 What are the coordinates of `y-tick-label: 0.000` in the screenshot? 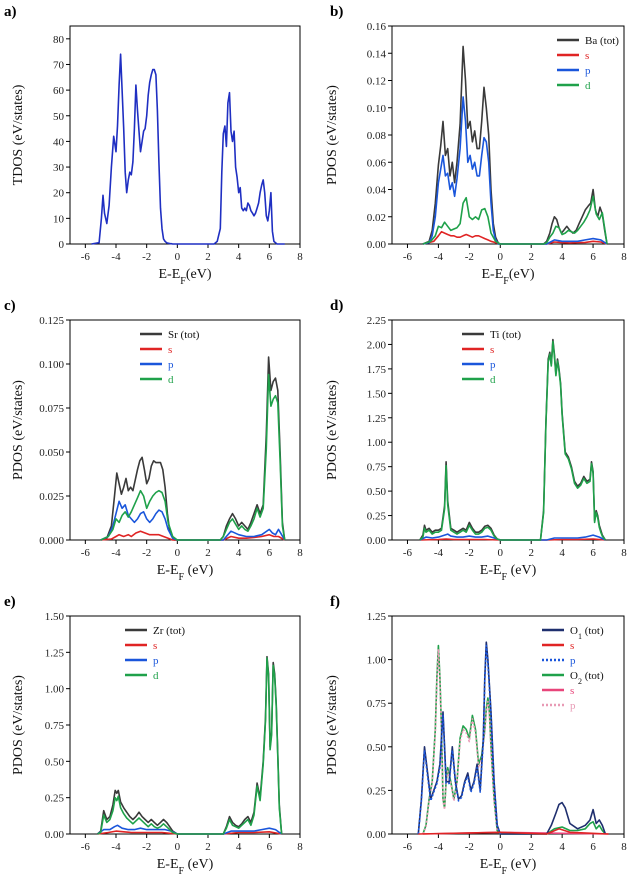 It's located at (51, 541).